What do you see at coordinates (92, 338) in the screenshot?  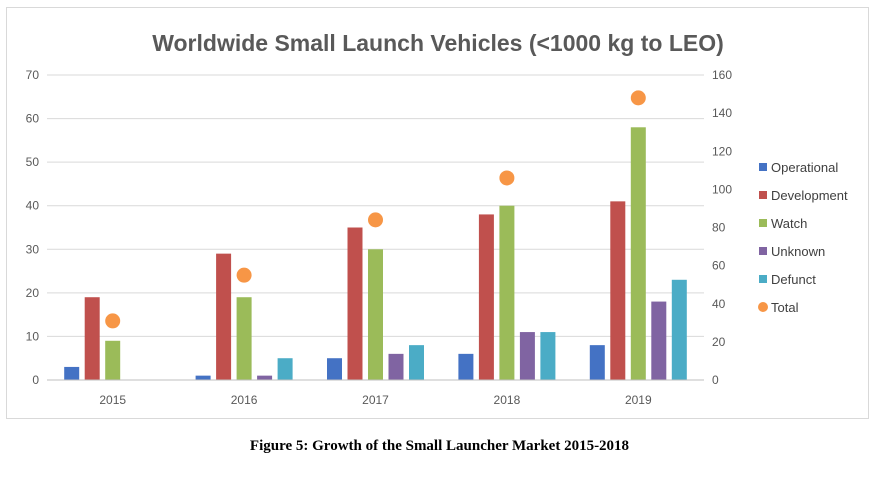 I see `bar-development-2015` at bounding box center [92, 338].